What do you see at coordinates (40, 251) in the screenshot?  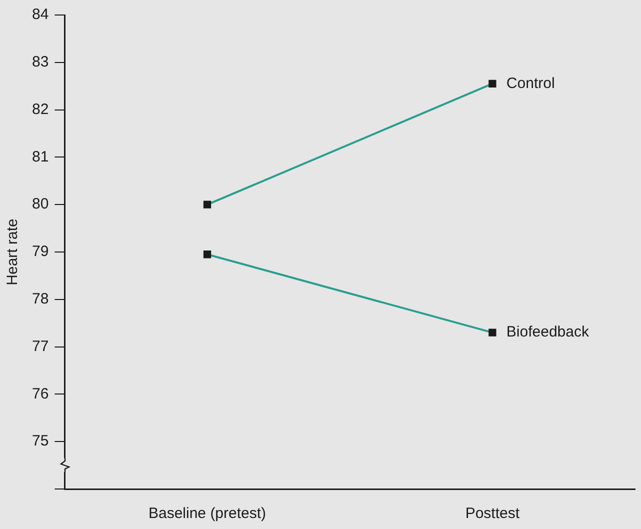 I see `y-tick-label: 79` at bounding box center [40, 251].